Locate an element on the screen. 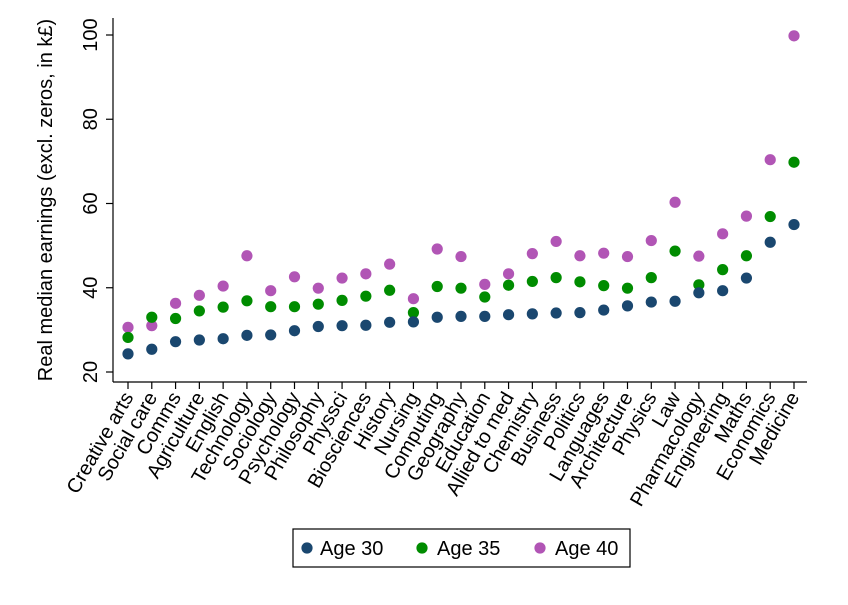 This screenshot has width=848, height=605. legend: Age 30 Age 35 Age 40 is located at coordinates (461, 548).